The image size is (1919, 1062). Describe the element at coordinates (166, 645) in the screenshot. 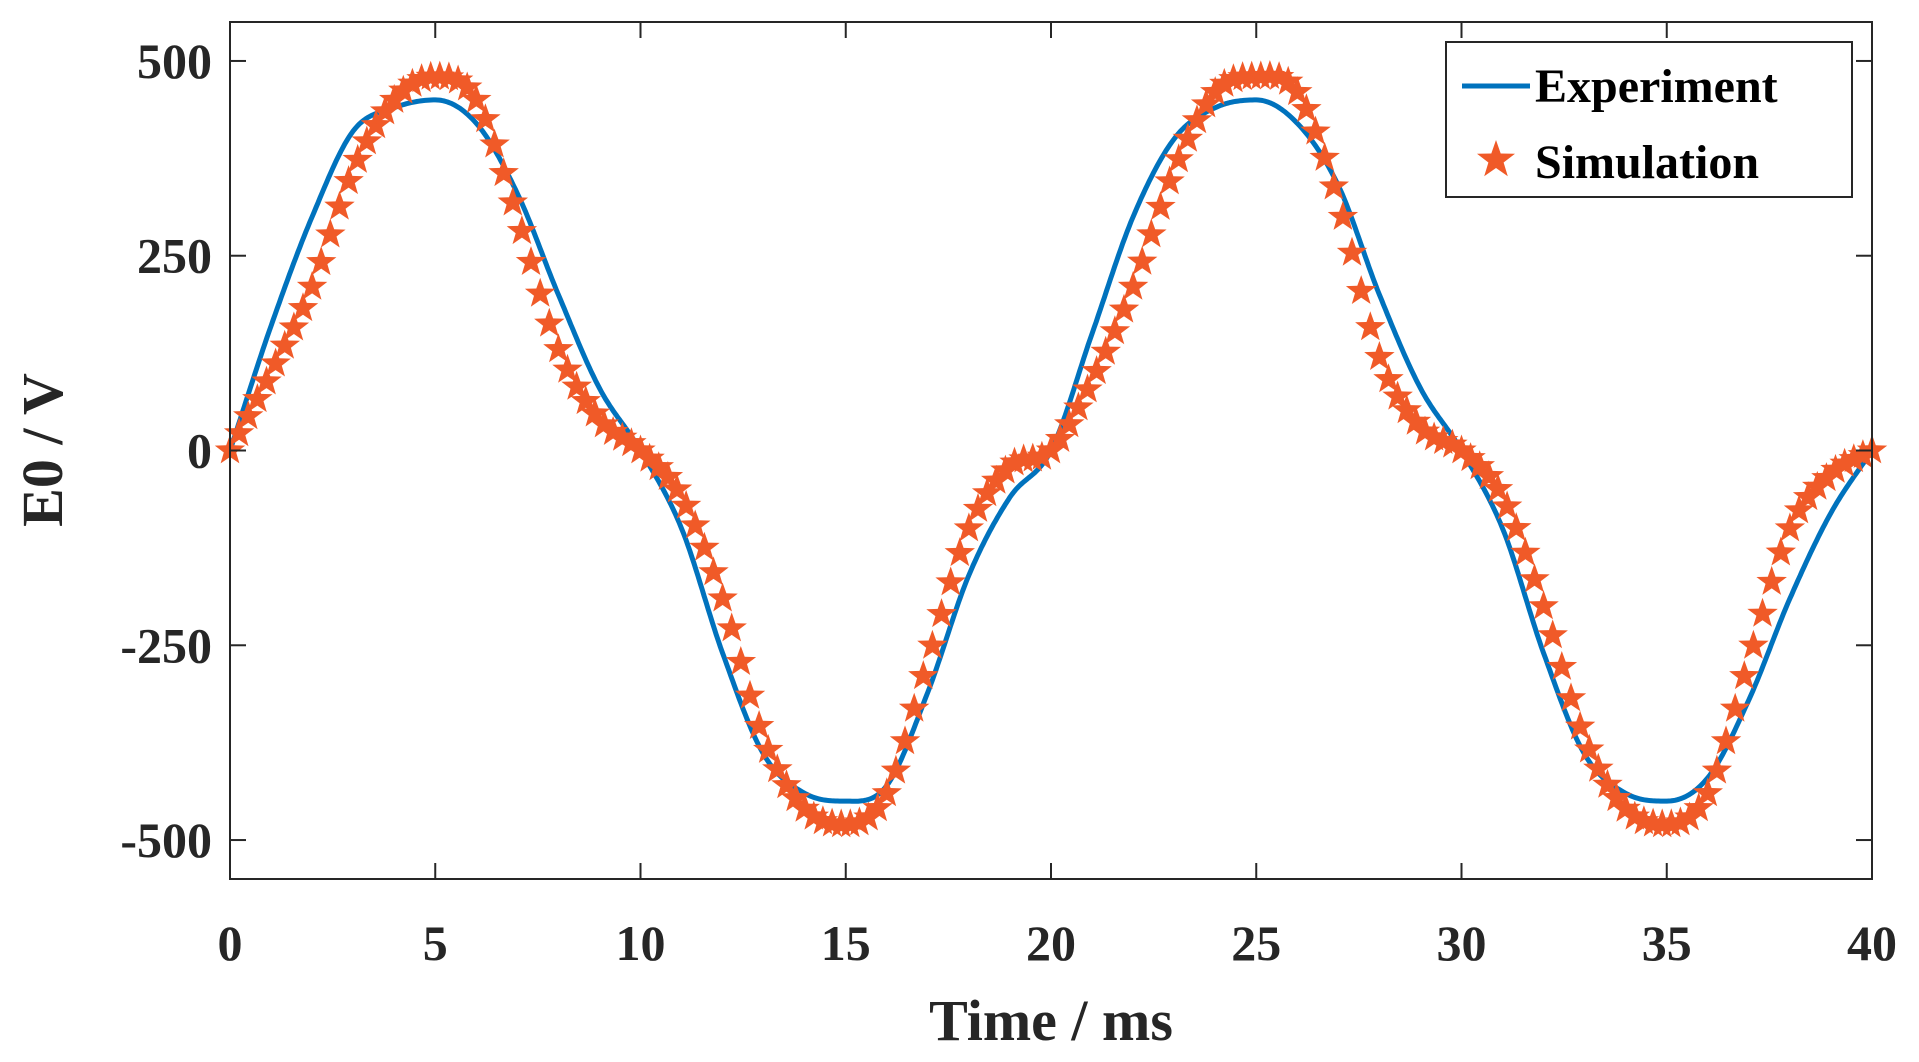

I see `y-tick-label: -250` at that location.